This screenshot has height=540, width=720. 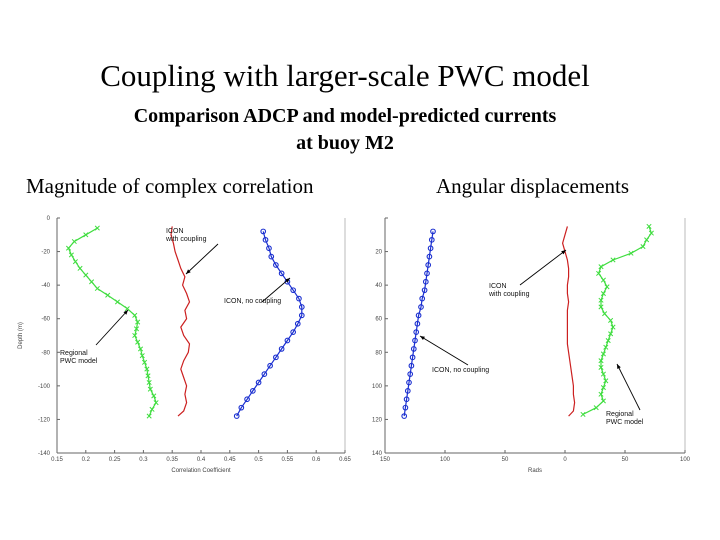 I want to click on y-tick-label: -140, so click(x=44, y=454).